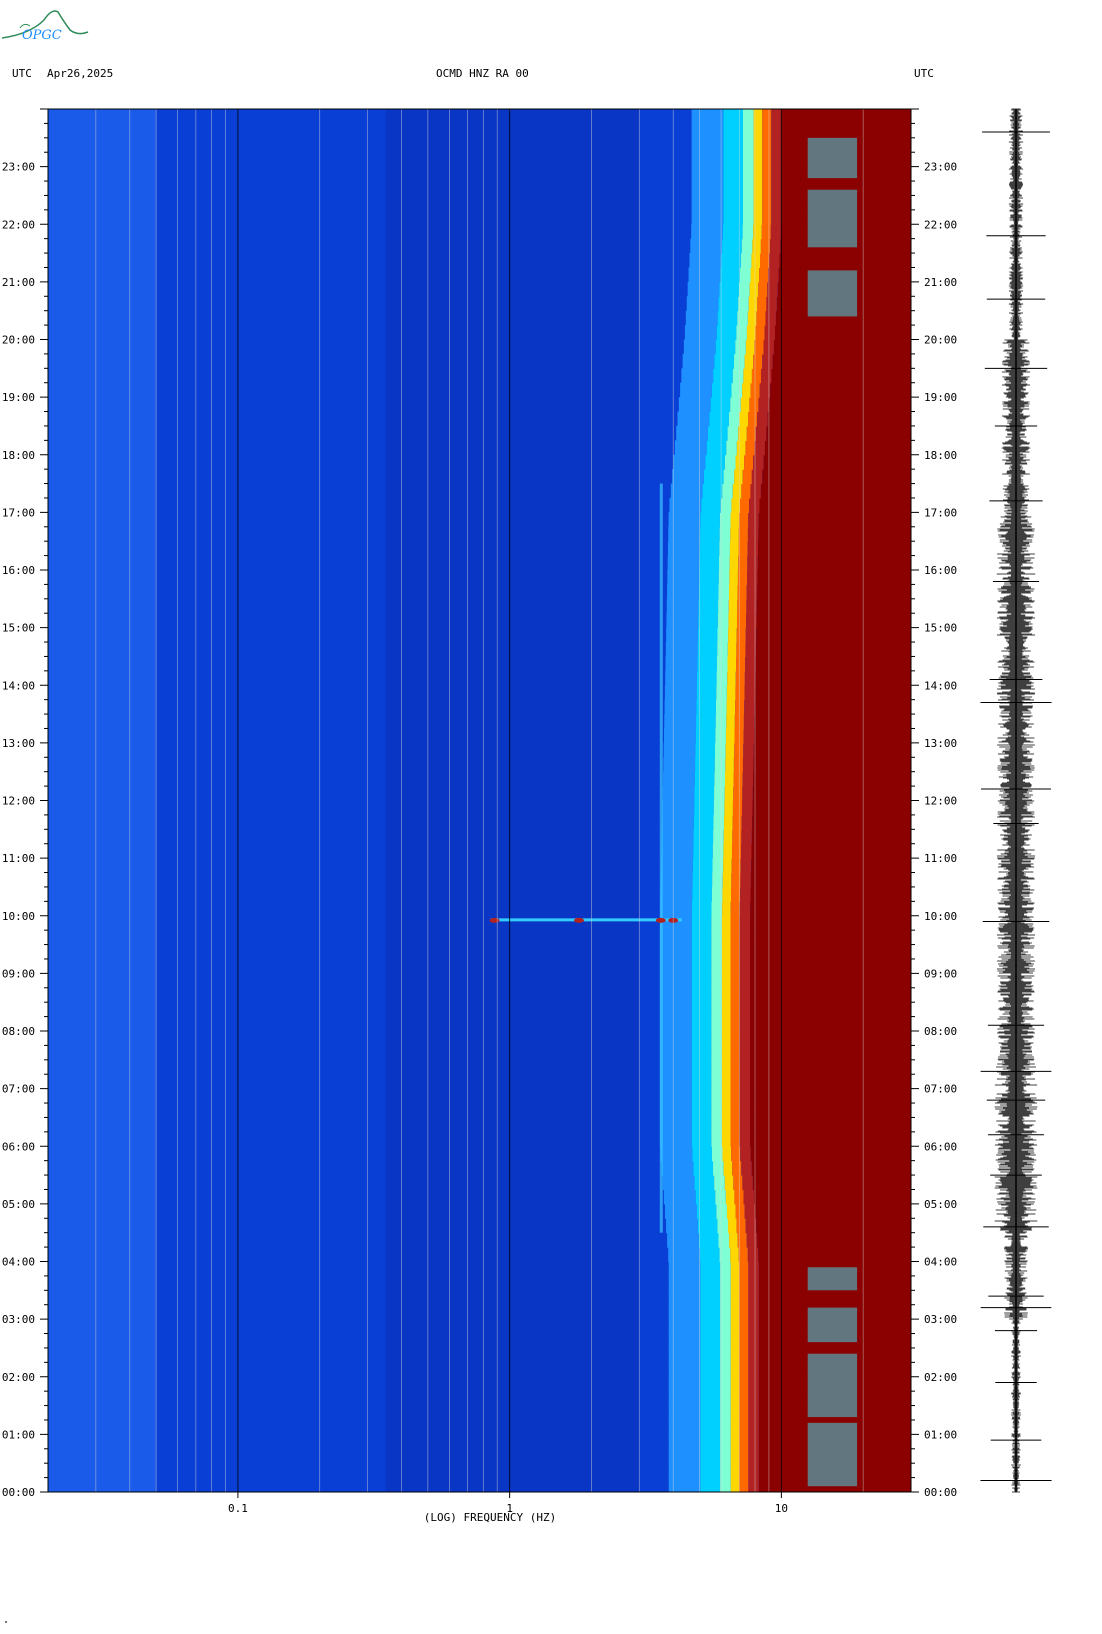  Describe the element at coordinates (940, 512) in the screenshot. I see `y-tick-label-right: 17:00` at that location.